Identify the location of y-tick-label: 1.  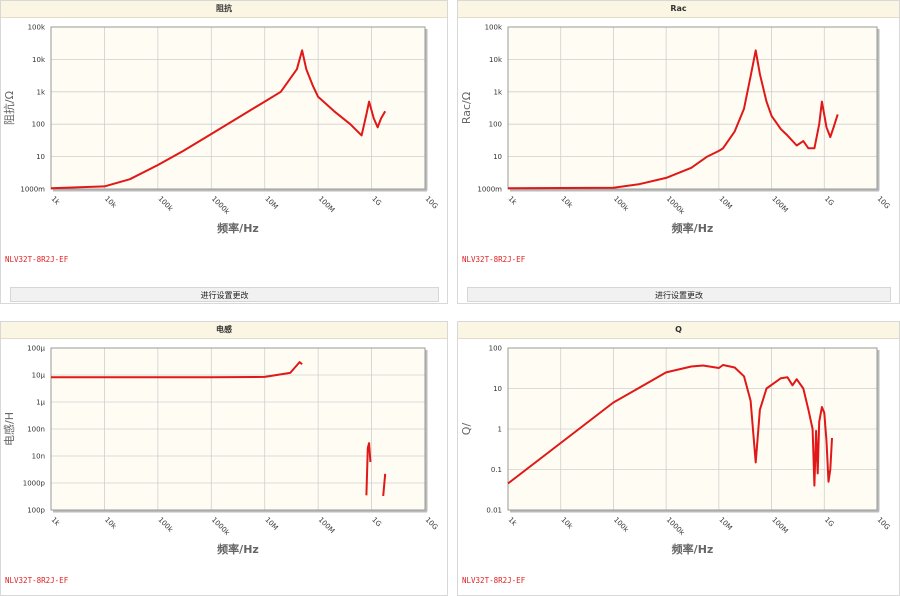
(500, 430).